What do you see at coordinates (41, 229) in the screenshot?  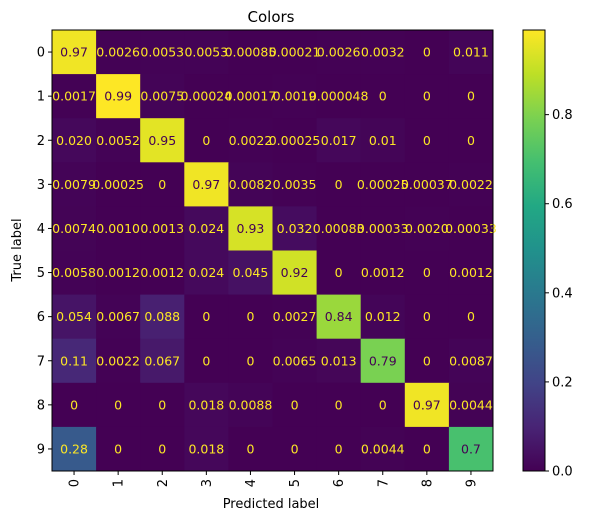 I see `y-tick-label-4: 4` at bounding box center [41, 229].